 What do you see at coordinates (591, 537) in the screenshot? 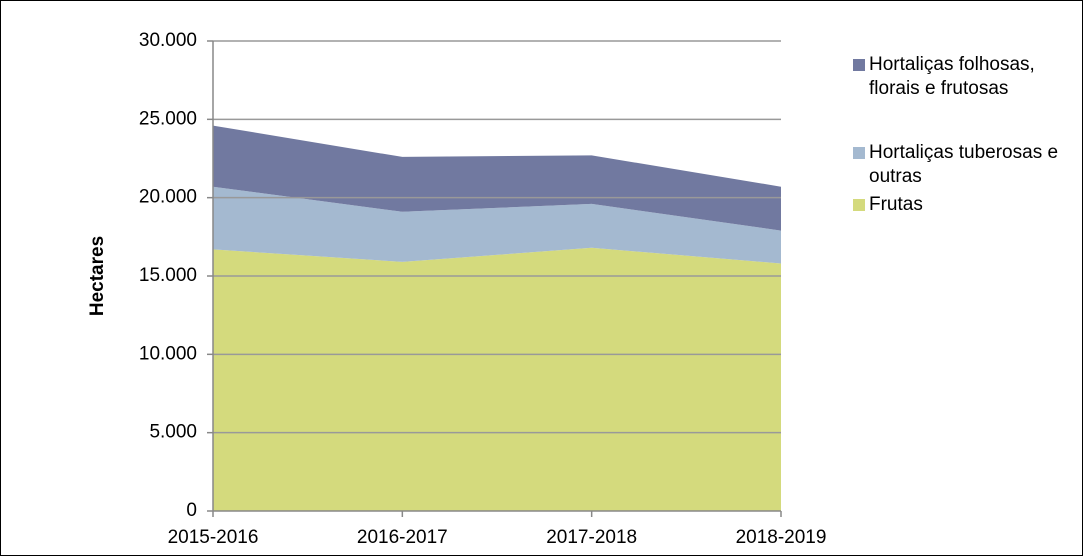
I see `x-tick-label: 2017-2018` at bounding box center [591, 537].